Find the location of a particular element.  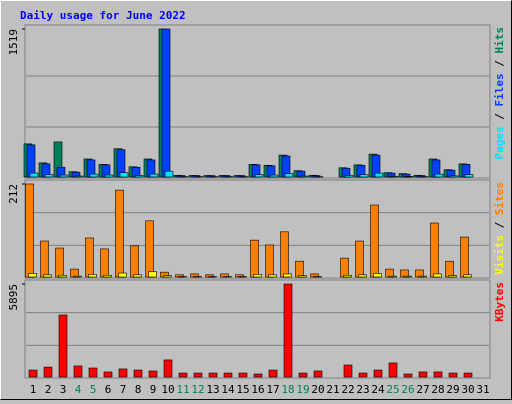

y-tick-label: 1519 is located at coordinates (13, 42).